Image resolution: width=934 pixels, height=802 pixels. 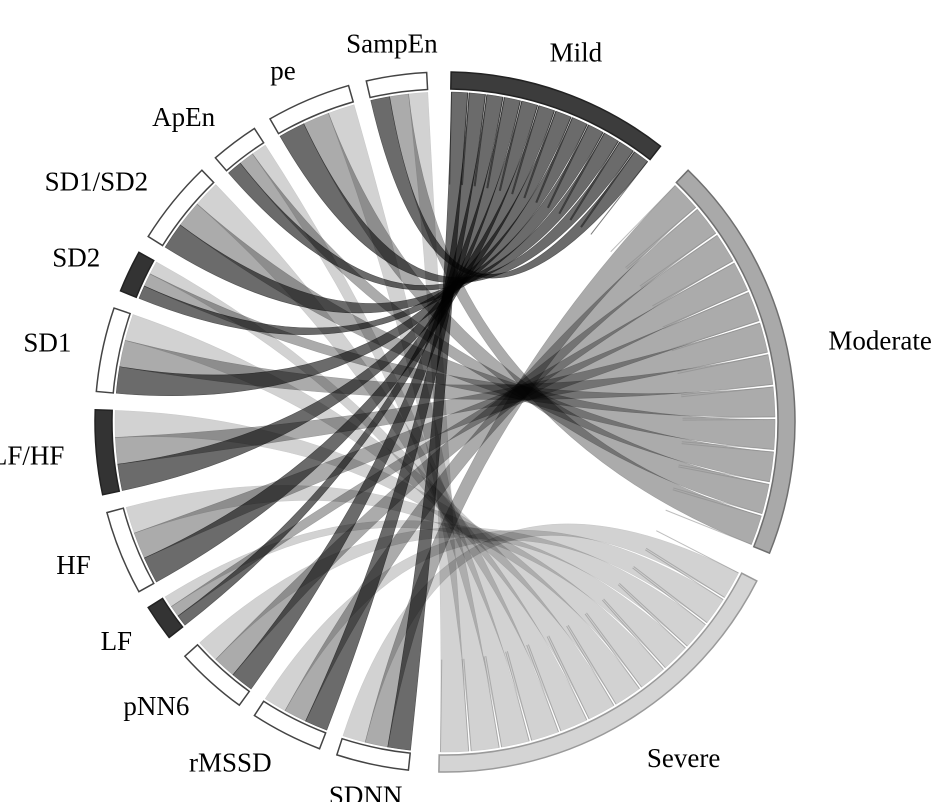 I want to click on arc-rmssd, so click(x=290, y=725).